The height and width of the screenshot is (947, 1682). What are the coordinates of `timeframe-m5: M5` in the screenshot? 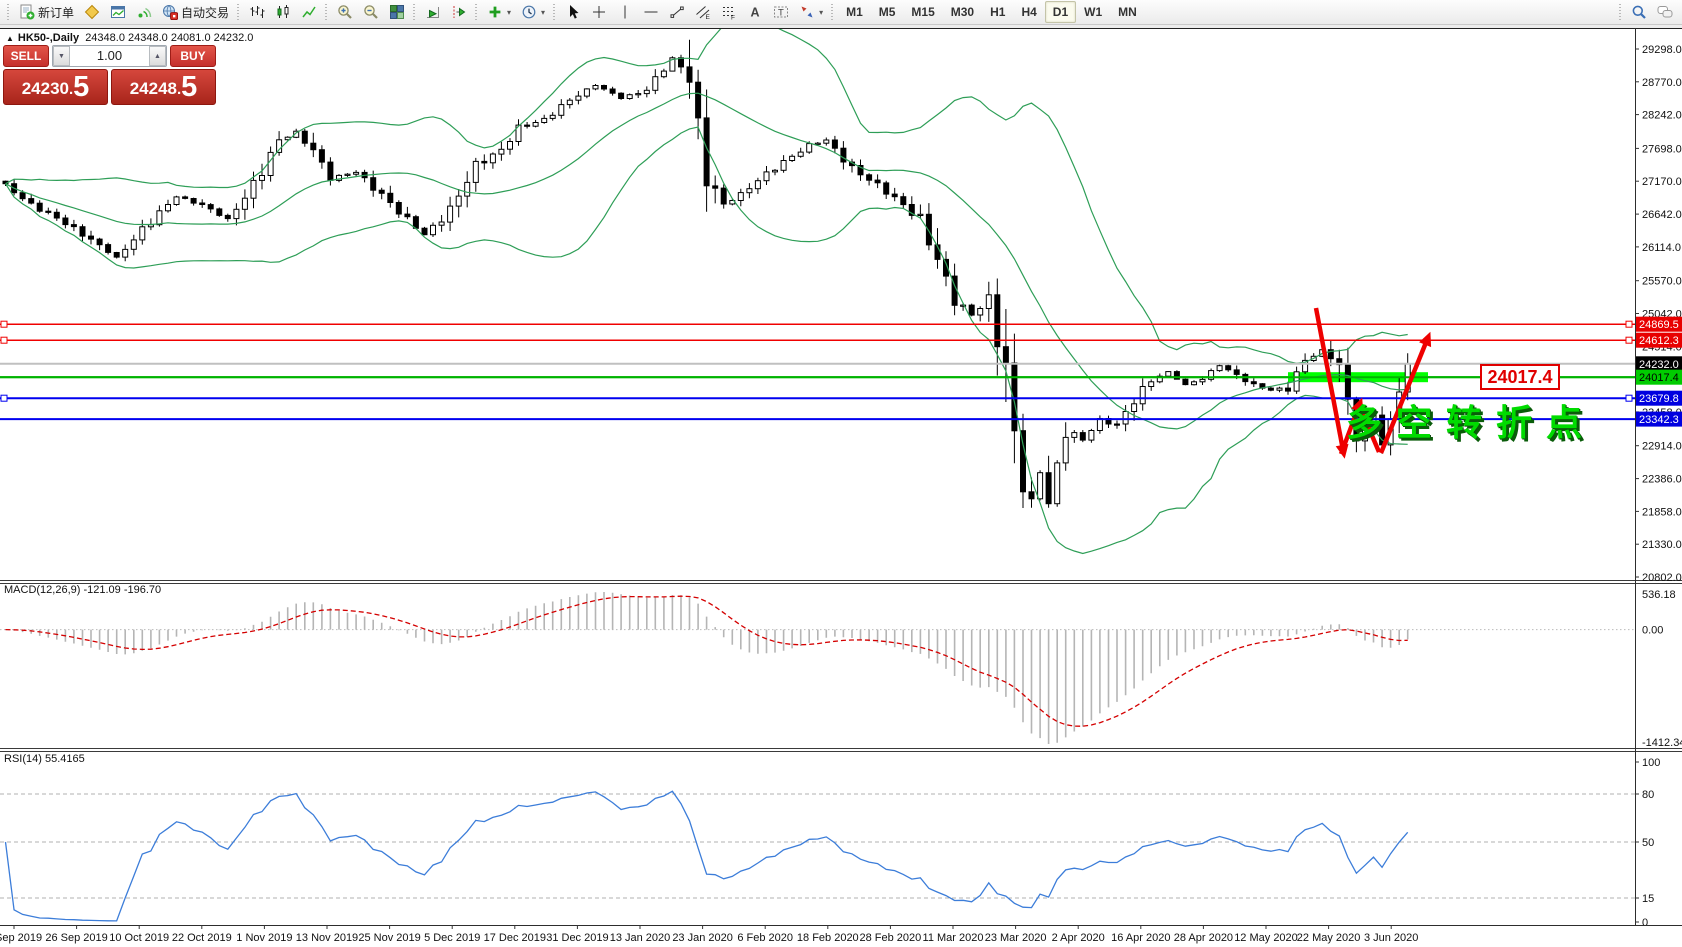 It's located at (887, 12).